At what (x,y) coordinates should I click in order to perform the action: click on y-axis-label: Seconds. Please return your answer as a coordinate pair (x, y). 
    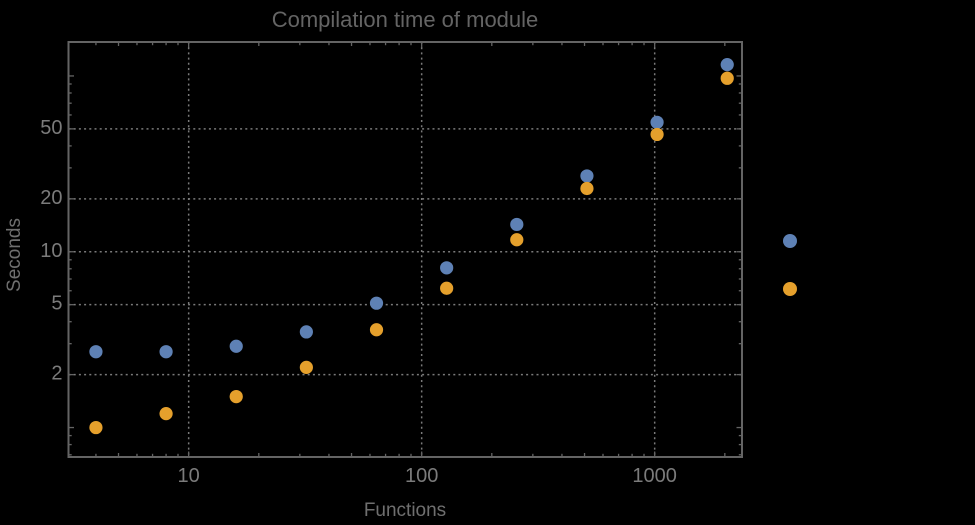
    Looking at the image, I should click on (14, 255).